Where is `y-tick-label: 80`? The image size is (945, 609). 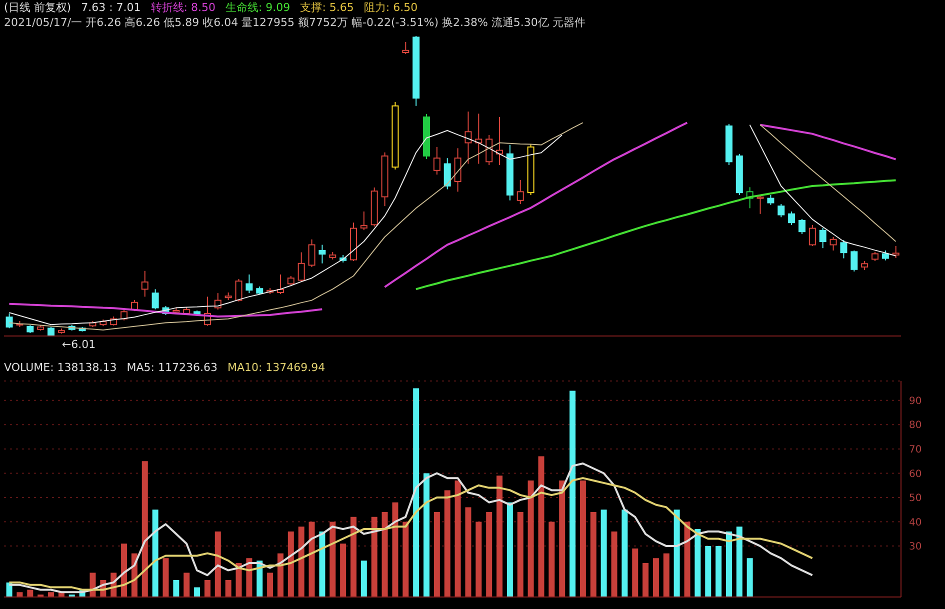
y-tick-label: 80 is located at coordinates (915, 426).